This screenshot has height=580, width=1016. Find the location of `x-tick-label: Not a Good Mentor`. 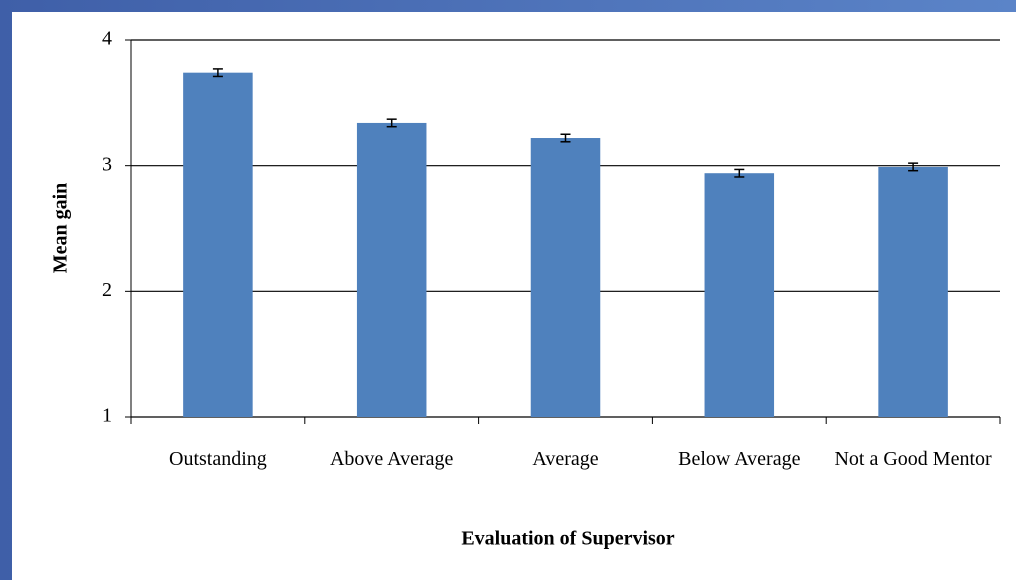

x-tick-label: Not a Good Mentor is located at coordinates (913, 459).